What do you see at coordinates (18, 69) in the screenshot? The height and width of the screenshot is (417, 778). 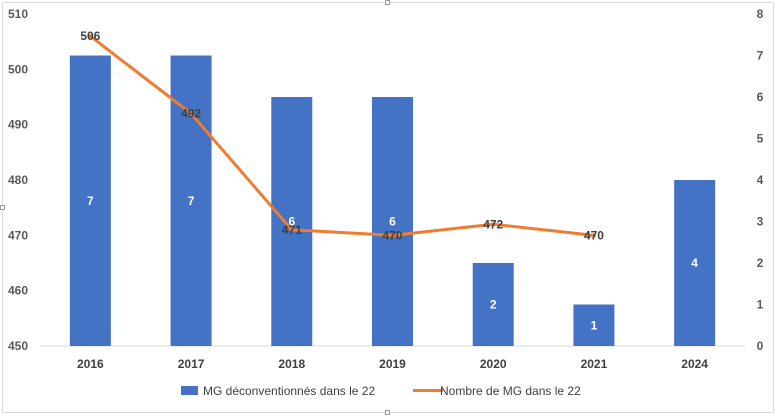 I see `left-axis-tick-label: 500` at bounding box center [18, 69].